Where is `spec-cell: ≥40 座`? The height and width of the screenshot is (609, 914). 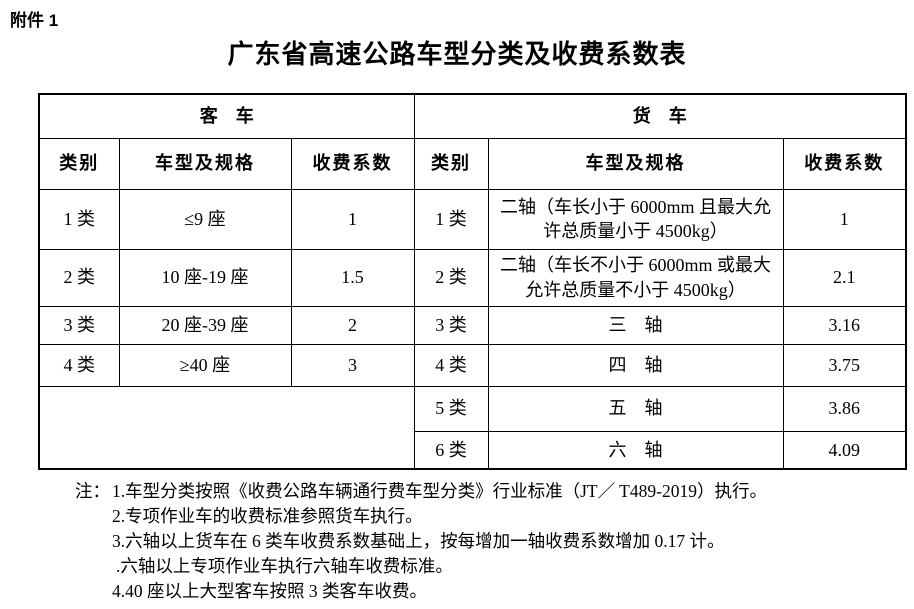 spec-cell: ≥40 座 is located at coordinates (205, 365).